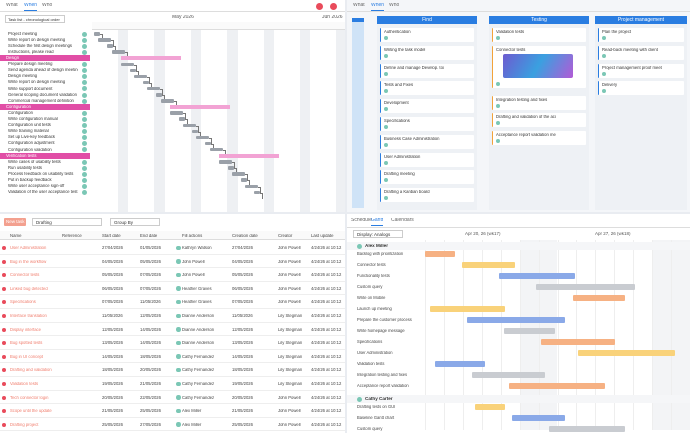  Describe the element at coordinates (376, 246) in the screenshot. I see `person-name: Alex Miller` at that location.